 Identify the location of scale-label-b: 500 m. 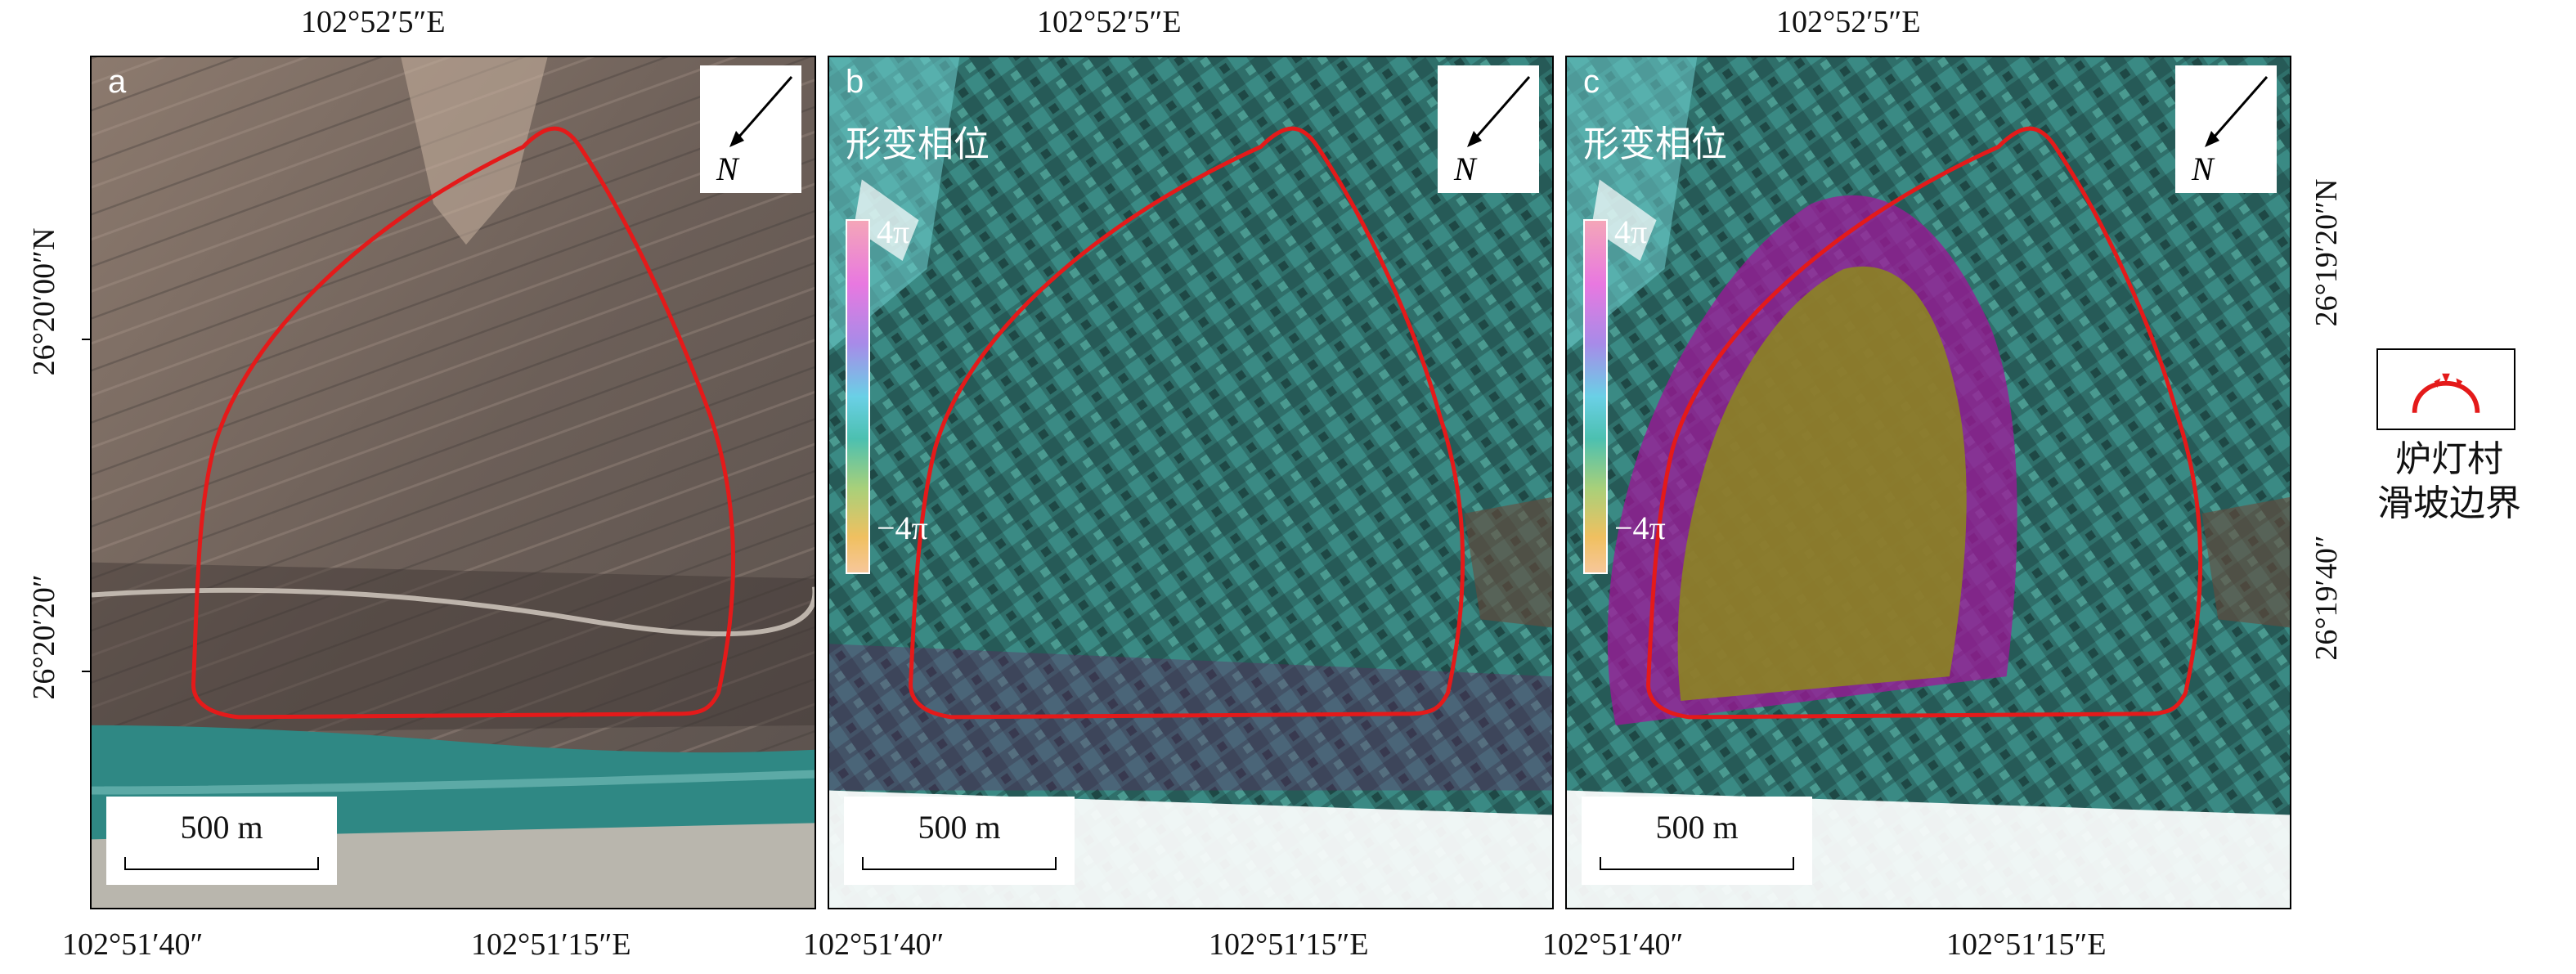
(959, 827).